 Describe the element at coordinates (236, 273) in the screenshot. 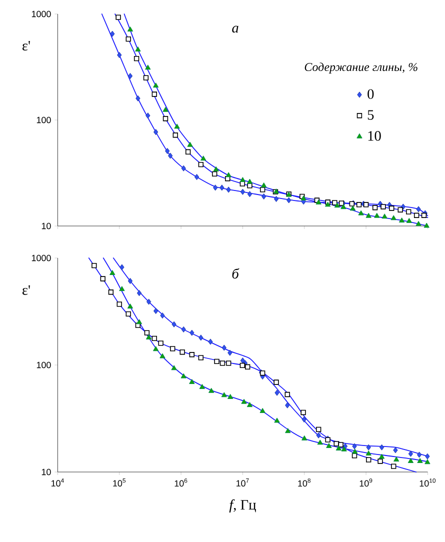

I see `text: б` at that location.